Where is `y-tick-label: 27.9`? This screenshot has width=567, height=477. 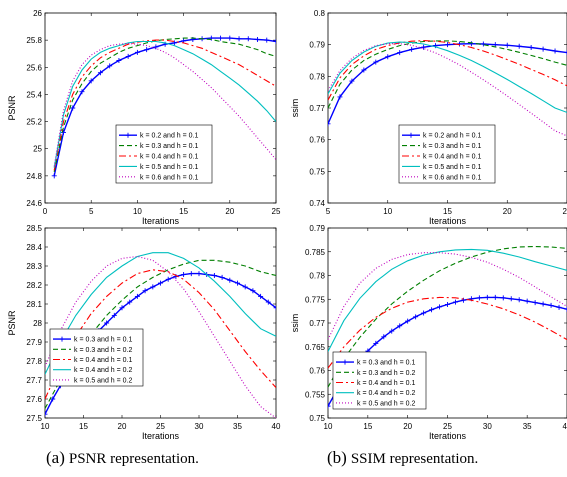
y-tick-label: 27.9 is located at coordinates (34, 342).